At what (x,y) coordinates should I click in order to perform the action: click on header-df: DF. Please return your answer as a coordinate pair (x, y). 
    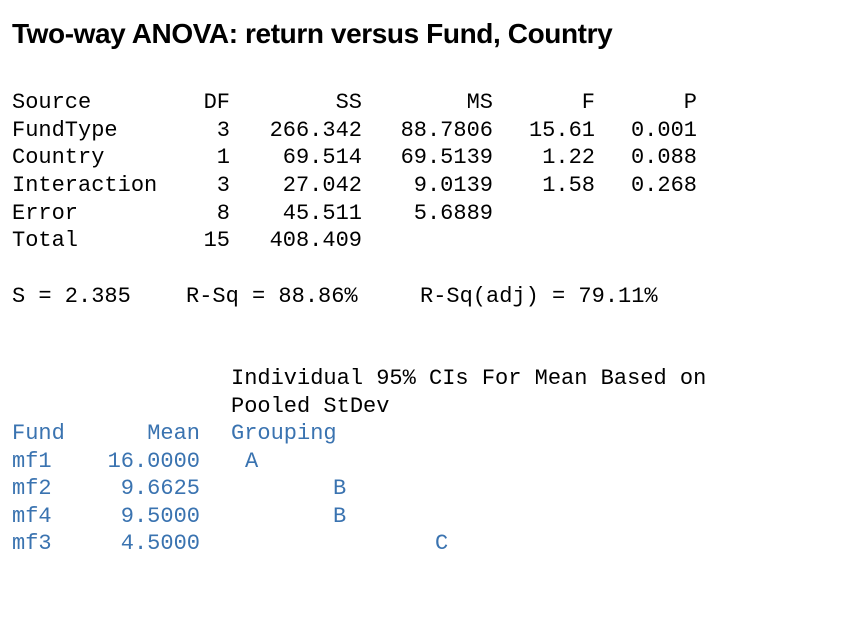
    Looking at the image, I should click on (216, 102).